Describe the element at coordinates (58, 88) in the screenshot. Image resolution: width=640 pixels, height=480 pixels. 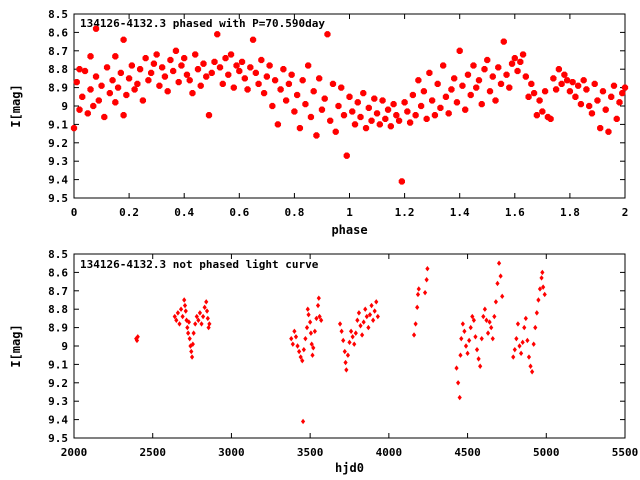
I see `y-tick-label: 8.9` at that location.